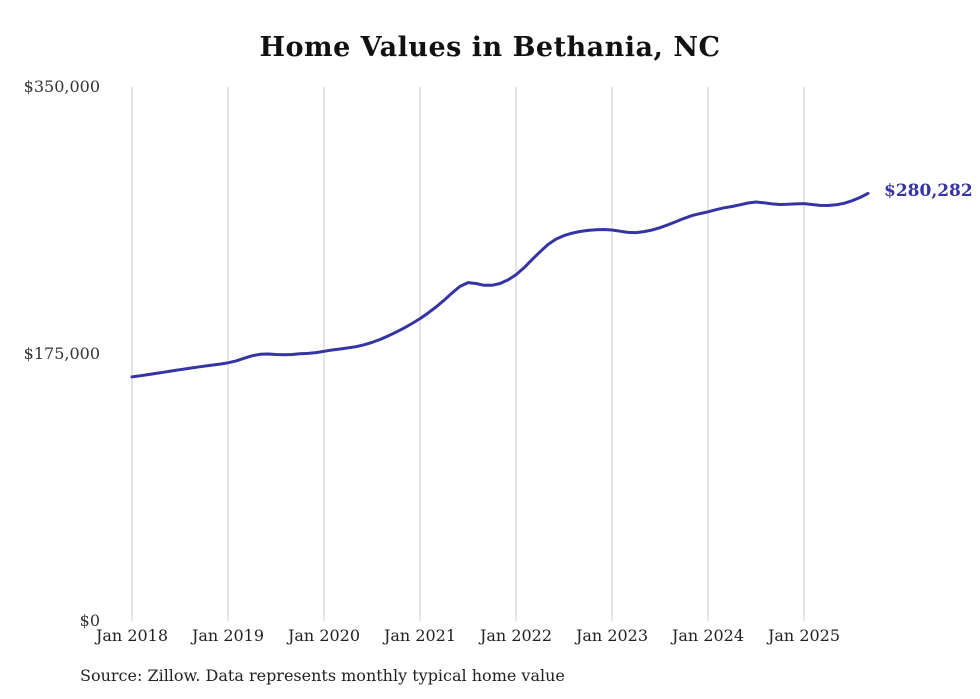 The image size is (980, 699). Describe the element at coordinates (490, 47) in the screenshot. I see `chart-title: Home Values in Bethania, NC` at that location.